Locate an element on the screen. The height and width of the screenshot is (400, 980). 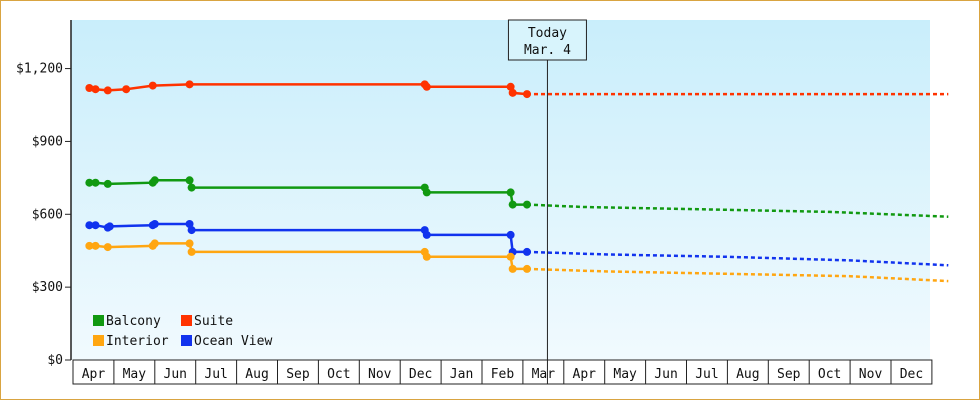
legend-label: Suite is located at coordinates (213, 321).